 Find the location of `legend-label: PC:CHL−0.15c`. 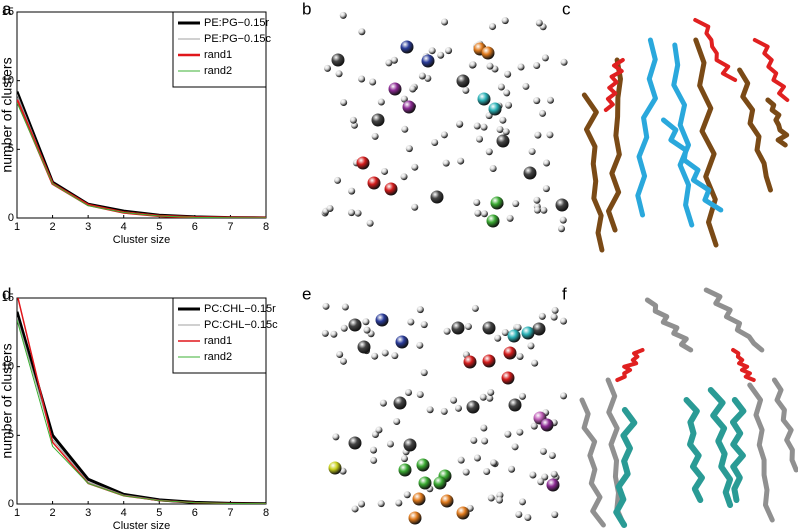

legend-label: PC:CHL−0.15c is located at coordinates (241, 325).